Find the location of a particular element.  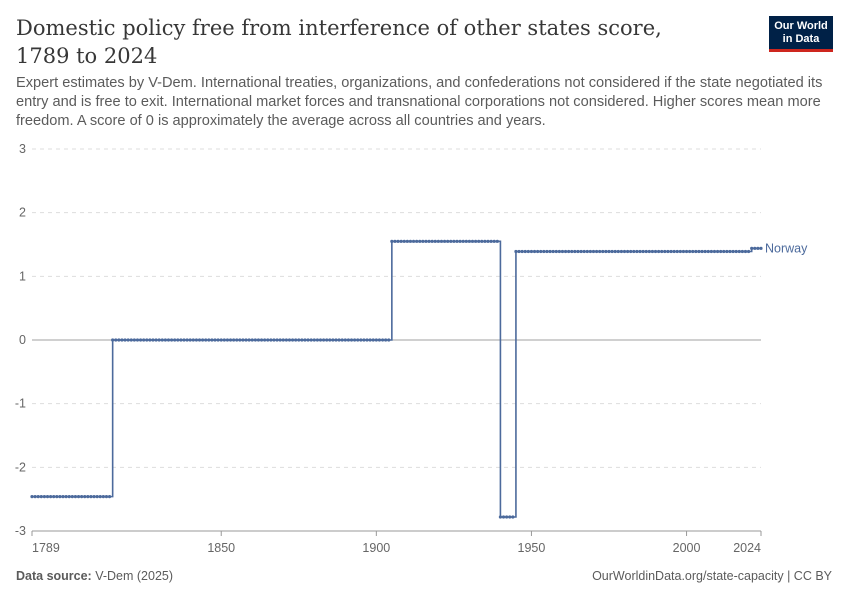

y-tick-label: -3 is located at coordinates (20, 531).